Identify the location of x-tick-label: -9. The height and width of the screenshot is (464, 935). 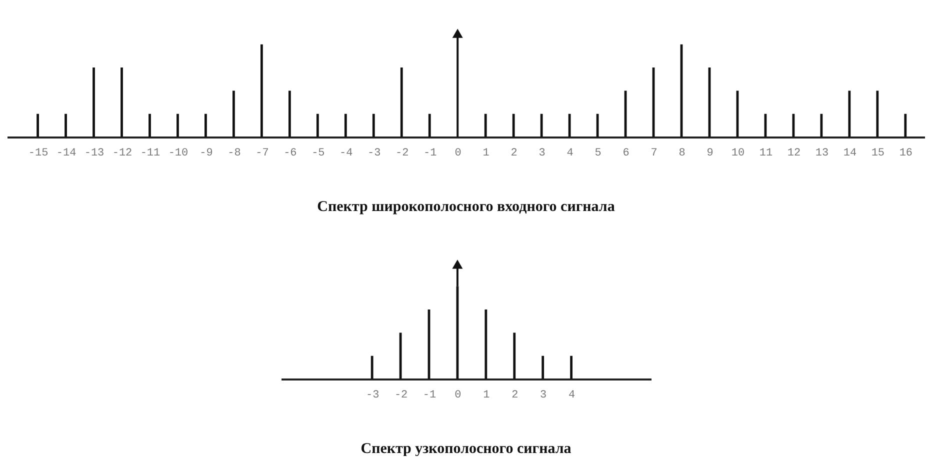
(206, 154).